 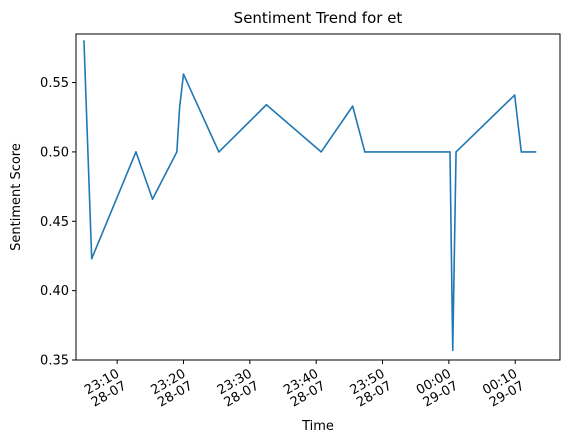 What do you see at coordinates (238, 388) in the screenshot?
I see `x-tick-label: 23:3028-07` at bounding box center [238, 388].